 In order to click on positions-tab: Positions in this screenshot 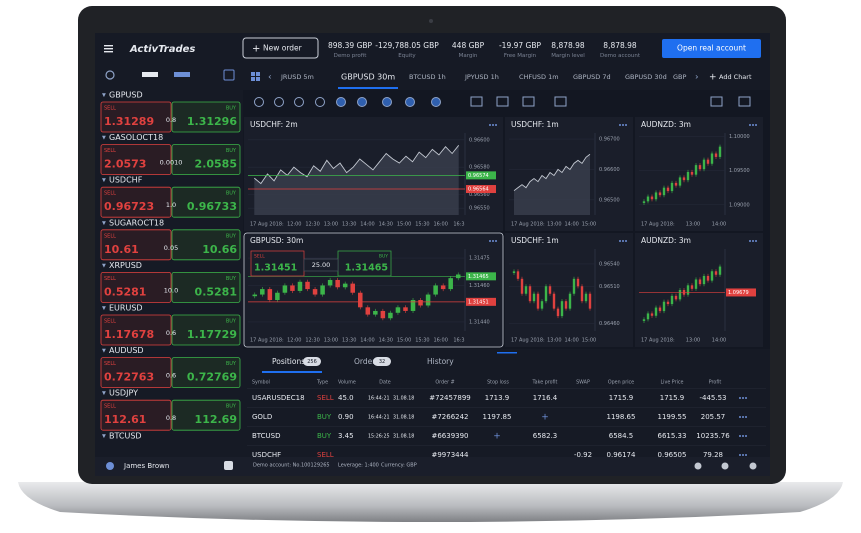, I will do `click(288, 361)`.